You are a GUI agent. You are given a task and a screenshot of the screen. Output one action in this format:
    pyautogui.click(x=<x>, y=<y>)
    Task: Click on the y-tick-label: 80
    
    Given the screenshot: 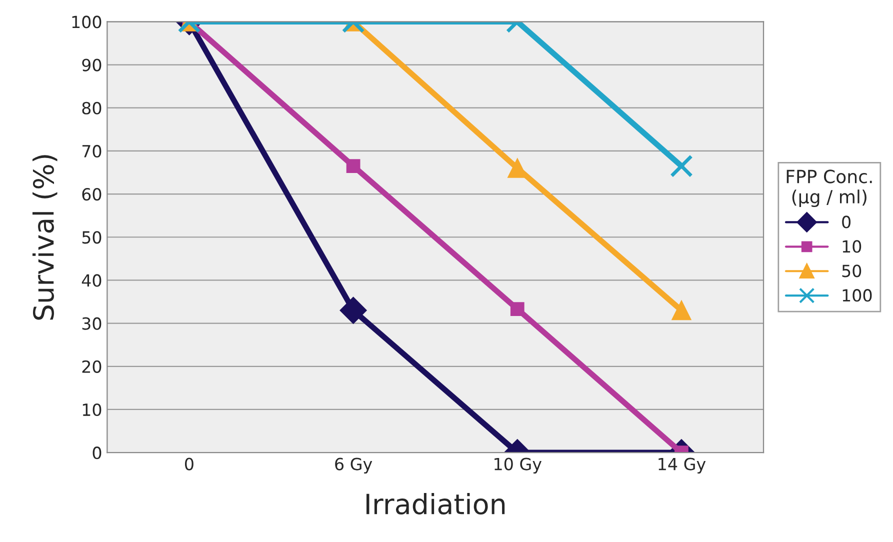 What is the action you would take?
    pyautogui.click(x=92, y=108)
    